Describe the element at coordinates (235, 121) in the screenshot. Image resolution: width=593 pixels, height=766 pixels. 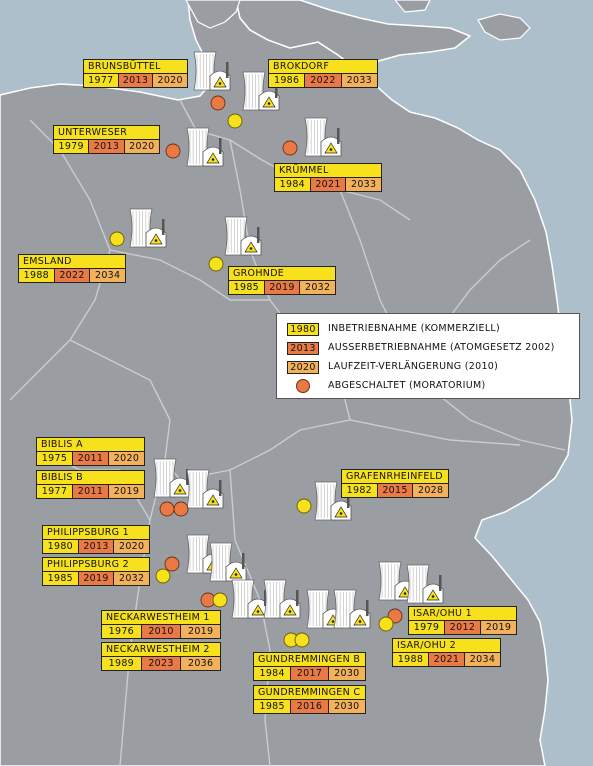
I see `plant-marker-brokdorf` at that location.